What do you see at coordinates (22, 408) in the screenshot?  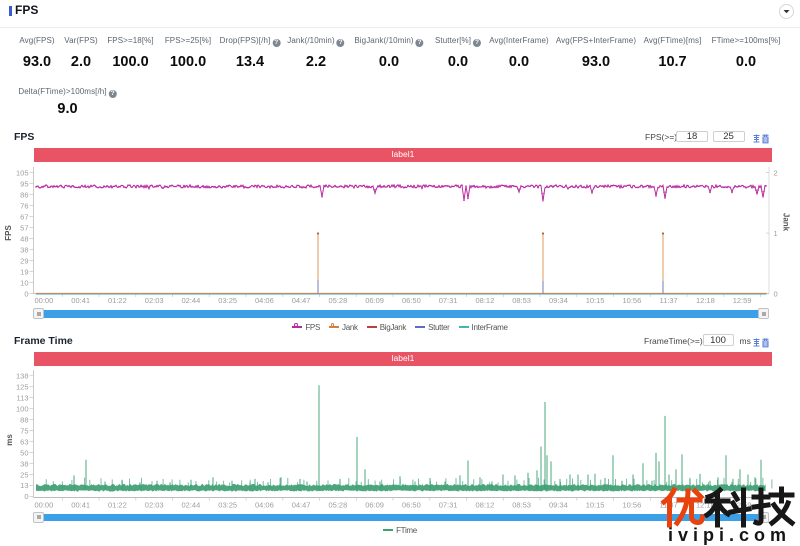 I see `svg-text: 100` at bounding box center [22, 408].